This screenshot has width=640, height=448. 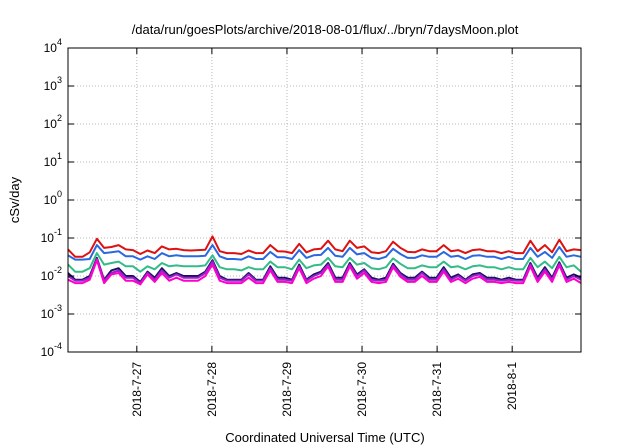 I want to click on y-tick-label: 10¹, so click(x=53, y=160).